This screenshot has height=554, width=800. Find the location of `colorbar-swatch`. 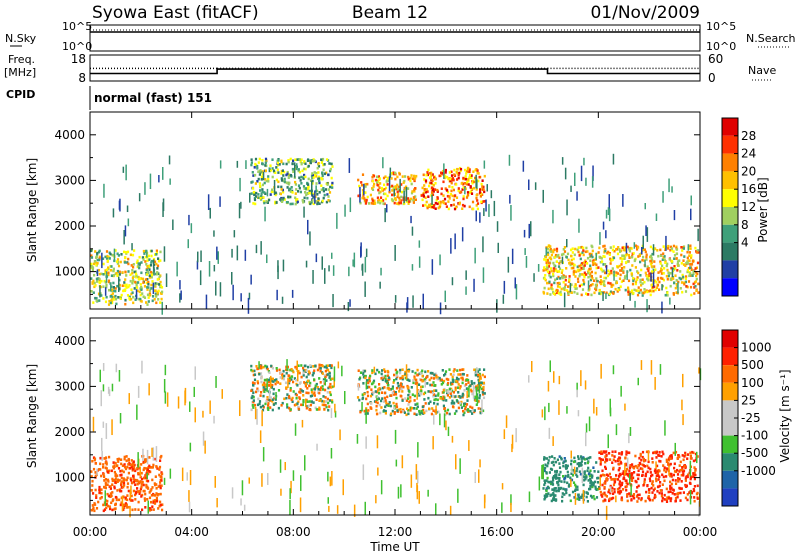

colorbar-swatch is located at coordinates (730, 251).